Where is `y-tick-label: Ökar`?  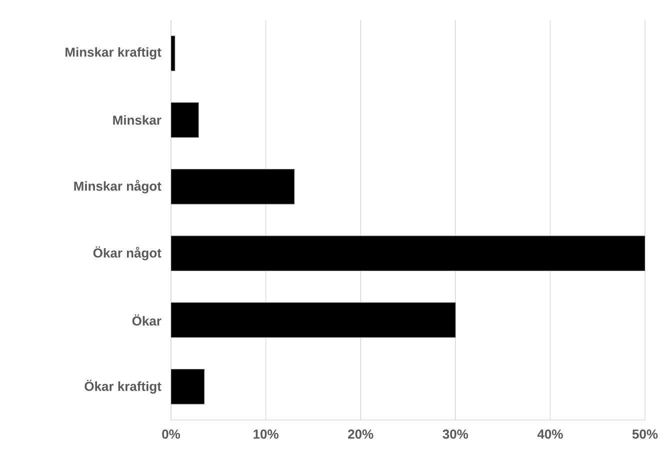
y-tick-label: Ökar is located at coordinates (147, 320).